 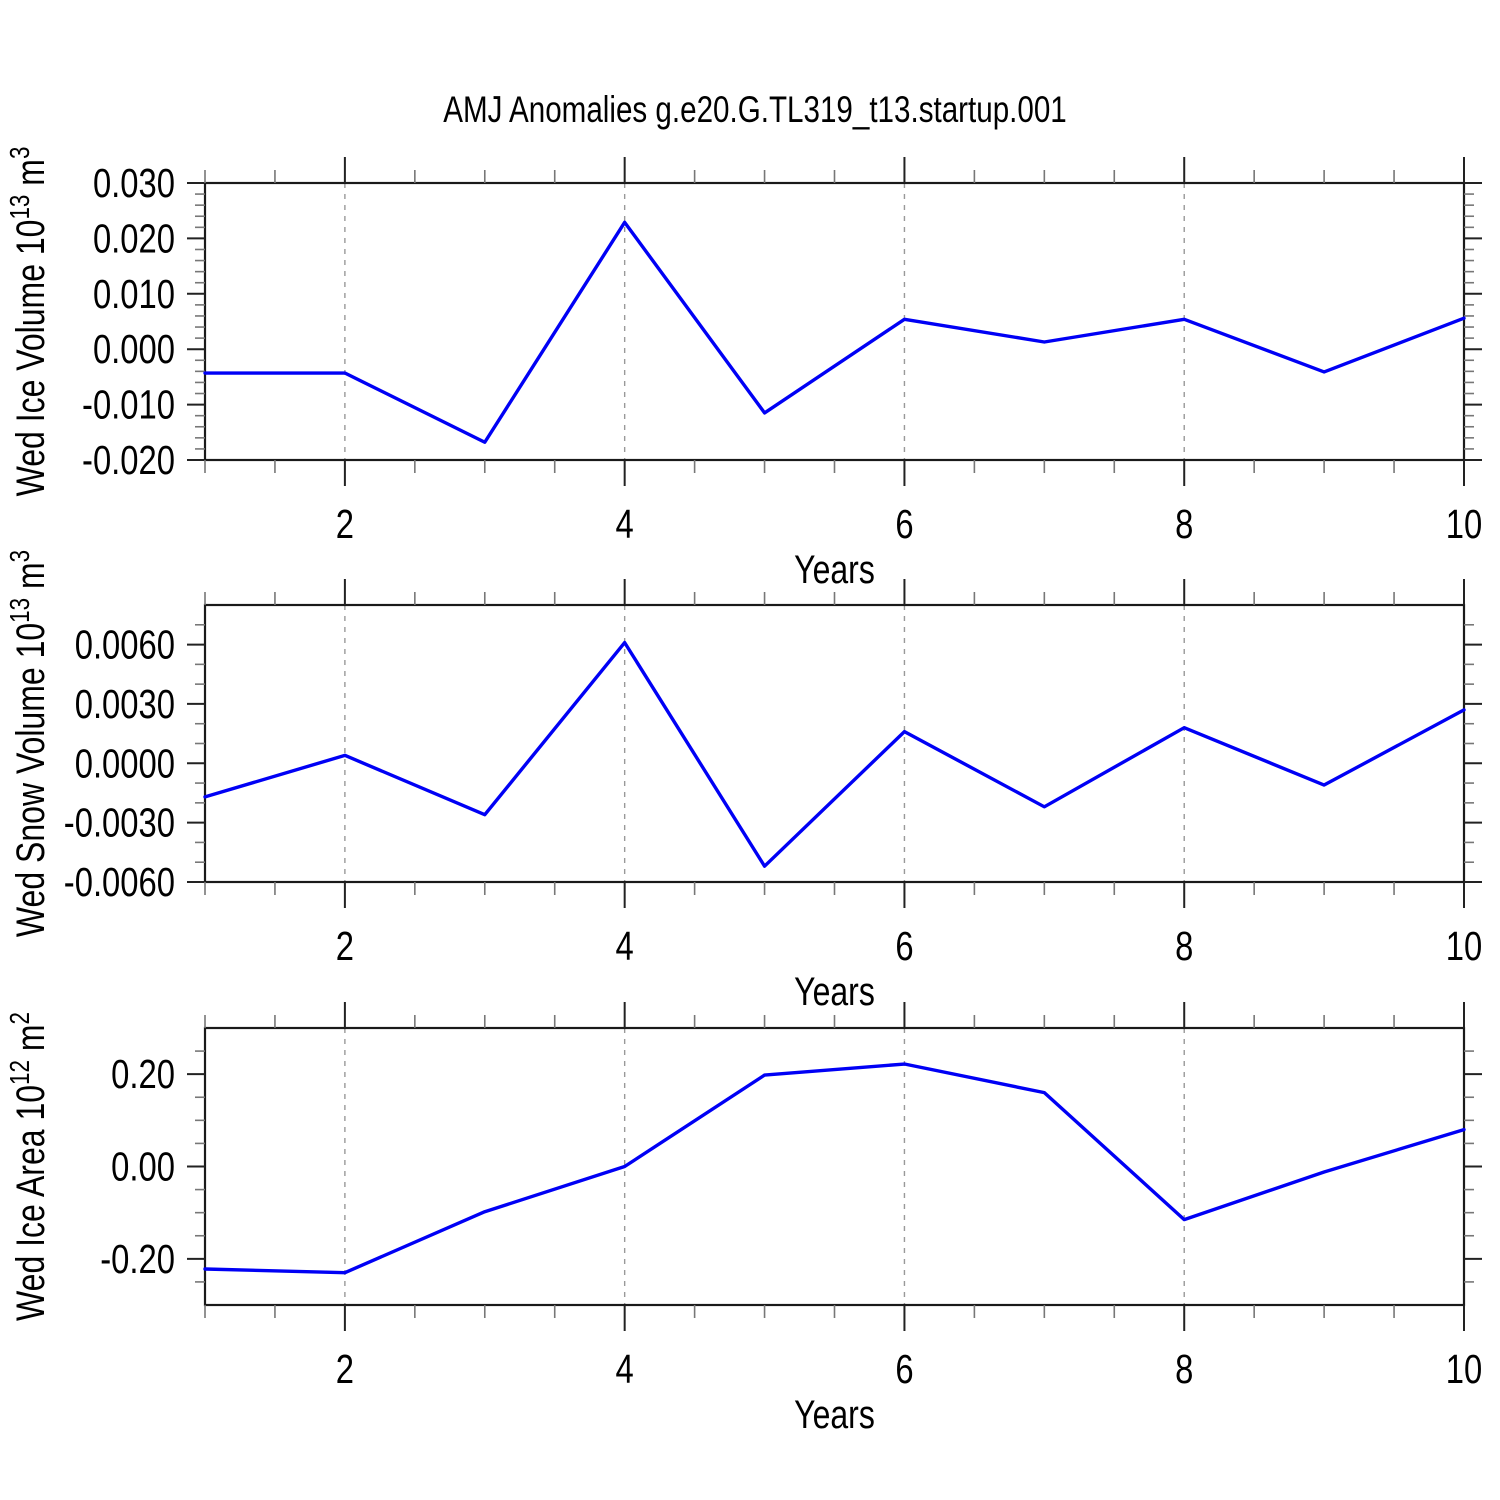 I want to click on y-tick-label: -0.020, so click(x=128, y=459).